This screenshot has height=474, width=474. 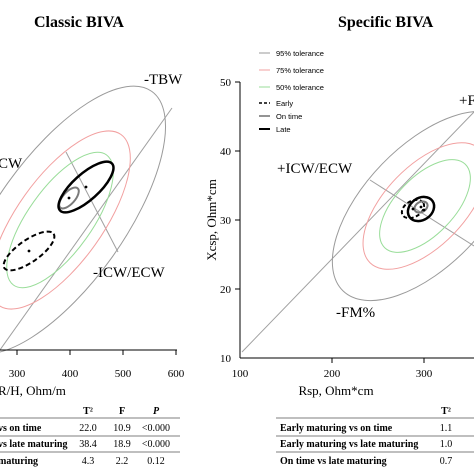 What do you see at coordinates (336, 428) in the screenshot?
I see `right-table-row-label: Early maturing vs on time` at bounding box center [336, 428].